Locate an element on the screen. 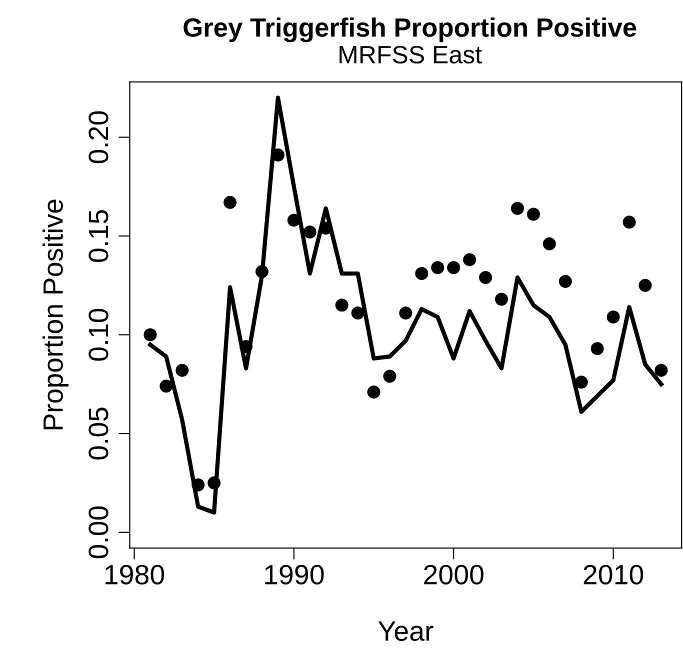 The image size is (683, 666). y-tick-label: 0.05 is located at coordinates (98, 434).